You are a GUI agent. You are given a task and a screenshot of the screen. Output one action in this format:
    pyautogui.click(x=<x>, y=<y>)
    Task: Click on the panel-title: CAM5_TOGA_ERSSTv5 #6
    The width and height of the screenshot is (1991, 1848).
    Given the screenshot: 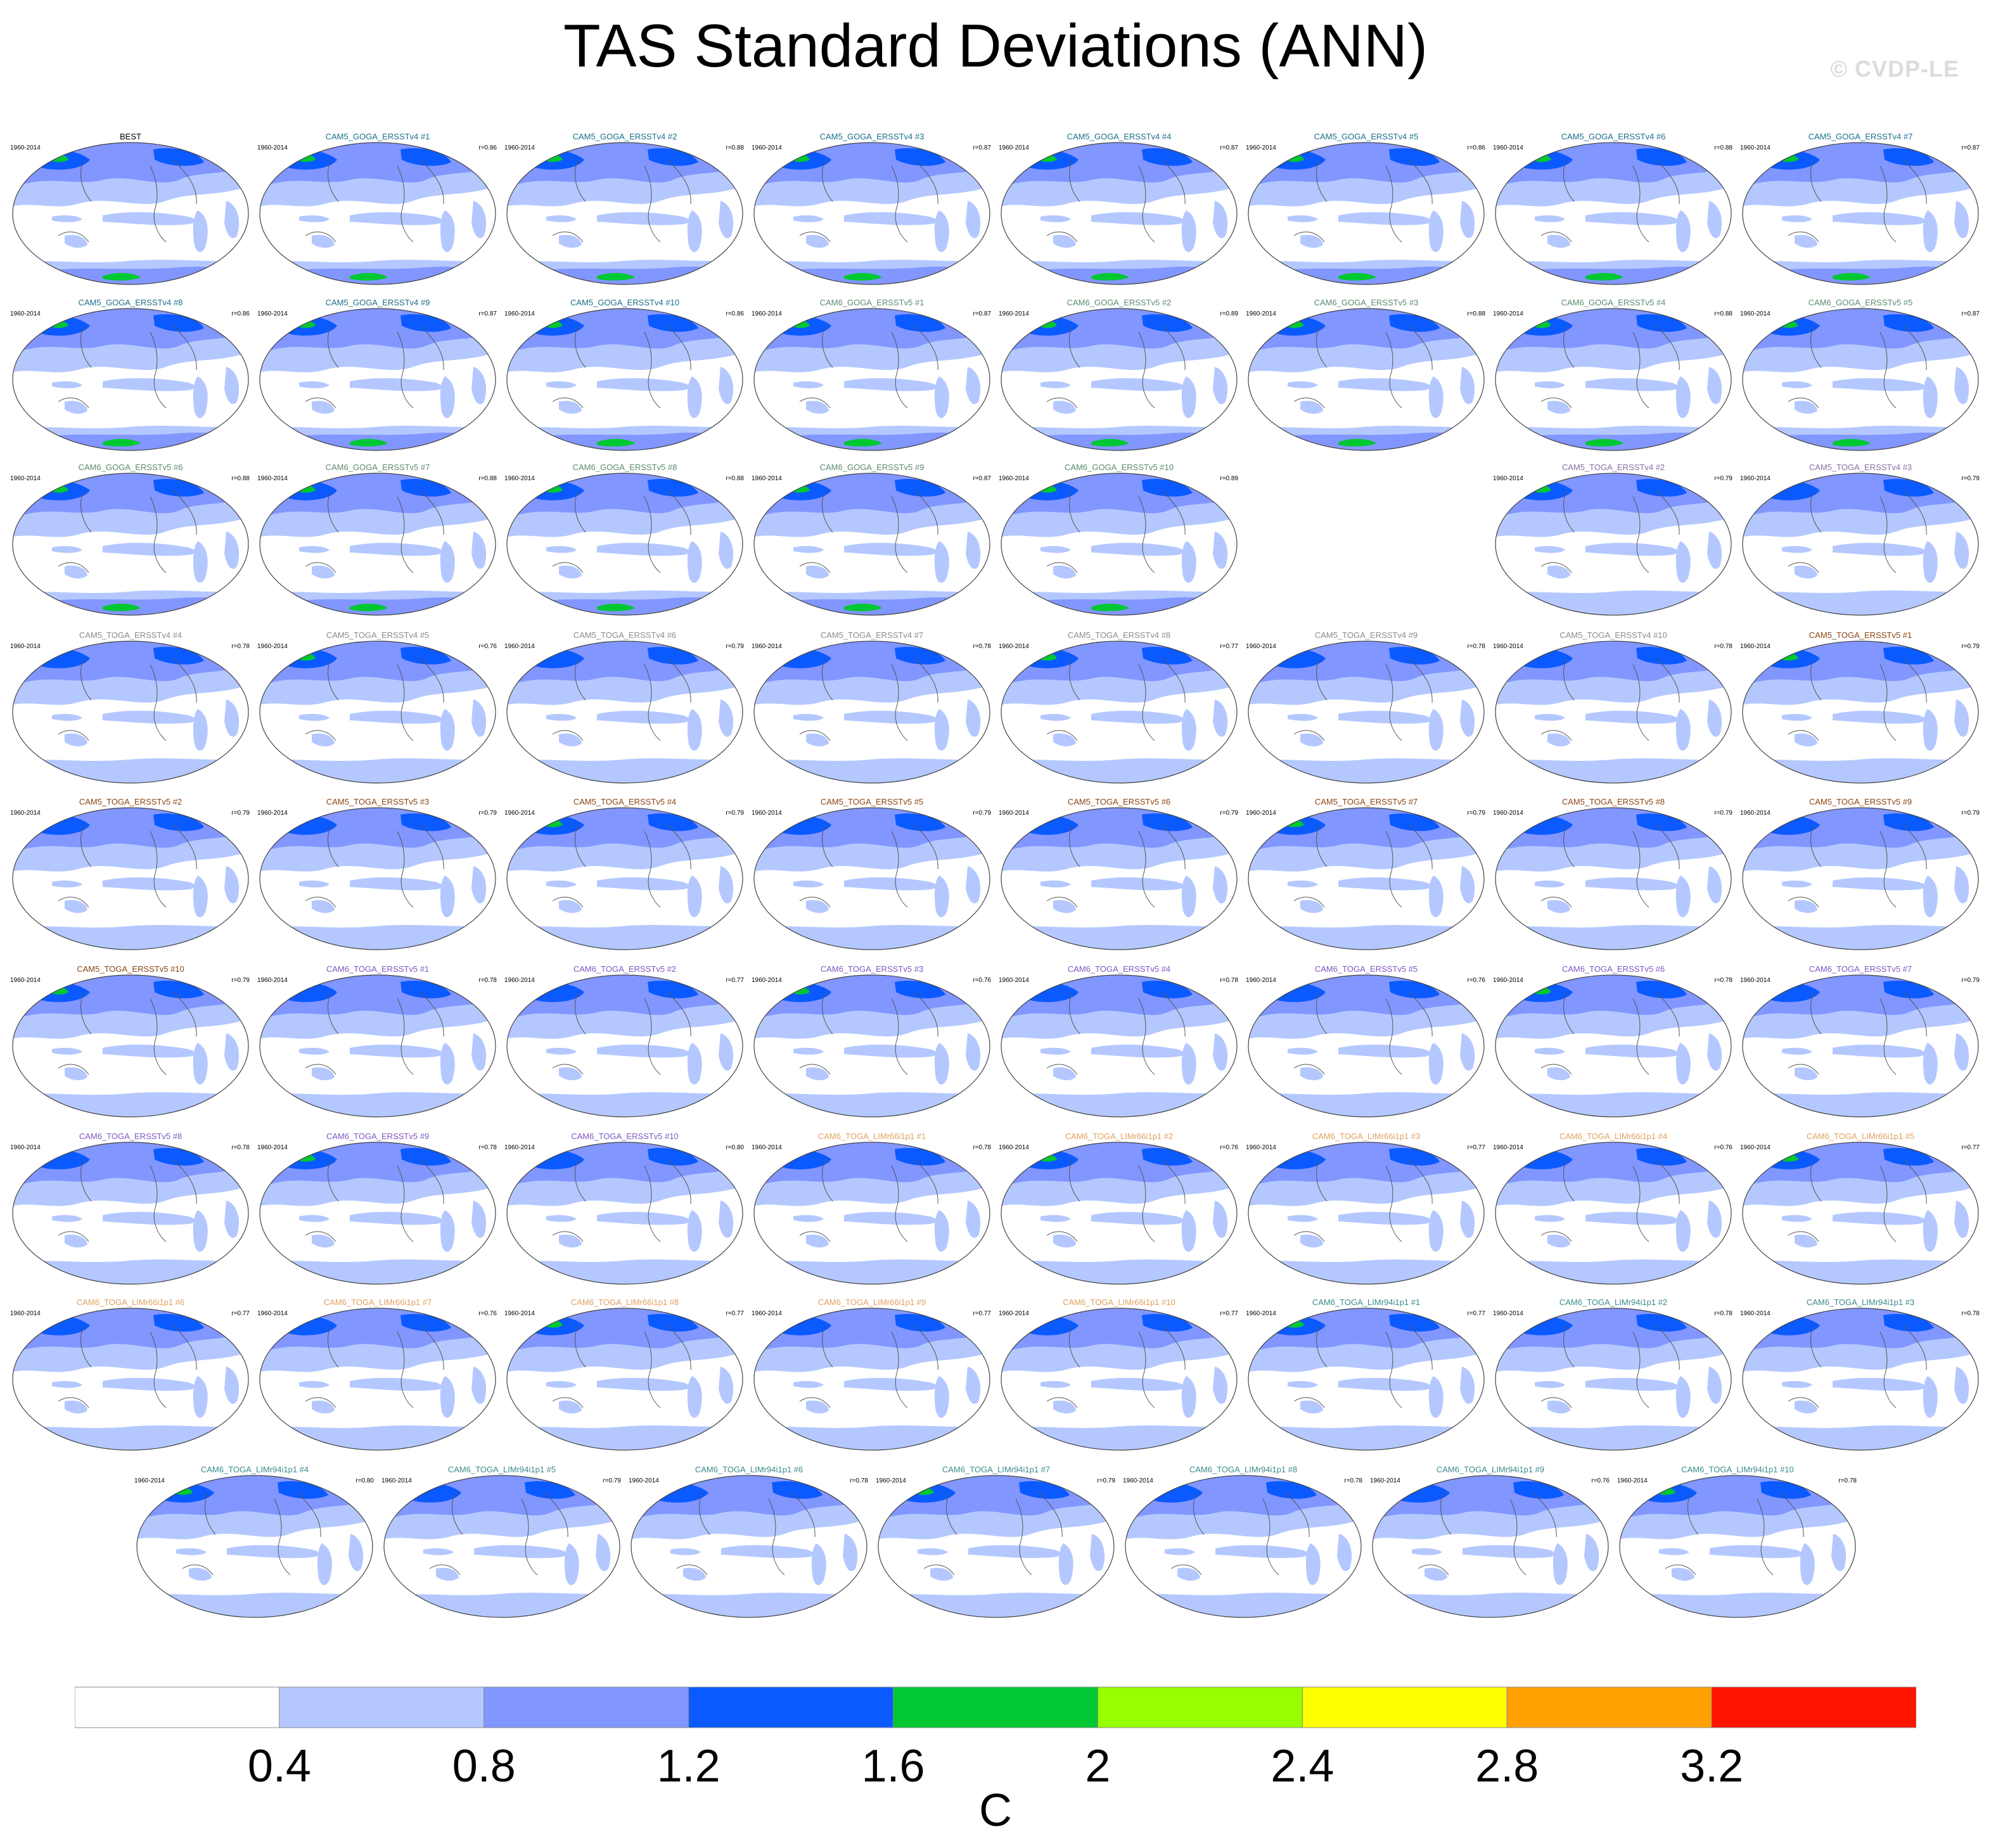 What is the action you would take?
    pyautogui.click(x=1119, y=802)
    